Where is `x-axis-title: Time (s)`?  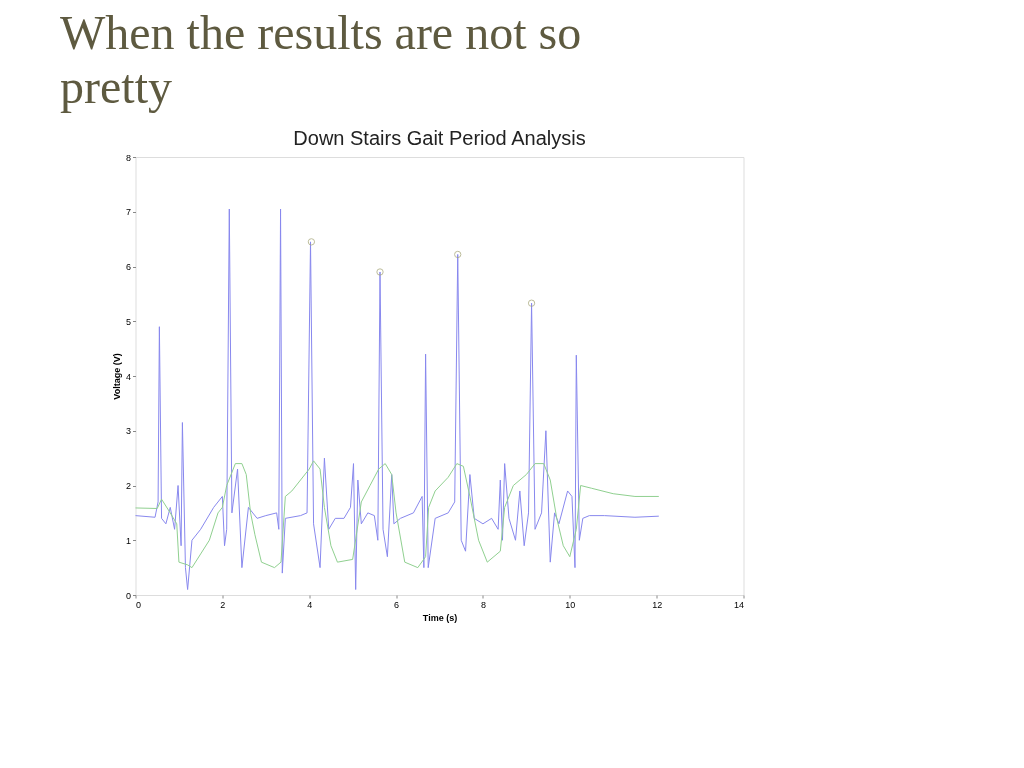
x-axis-title: Time (s) is located at coordinates (440, 617).